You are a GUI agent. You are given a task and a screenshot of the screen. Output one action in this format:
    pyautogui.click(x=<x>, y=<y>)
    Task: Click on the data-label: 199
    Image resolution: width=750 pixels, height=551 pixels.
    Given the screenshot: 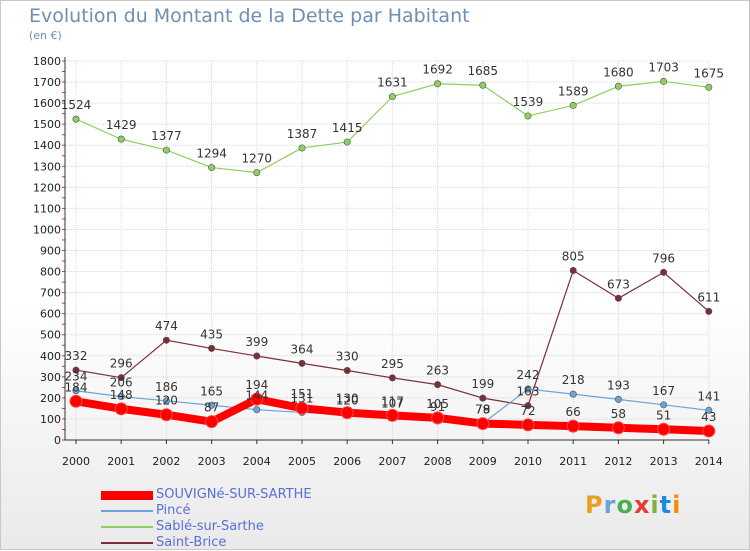 What is the action you would take?
    pyautogui.click(x=482, y=384)
    